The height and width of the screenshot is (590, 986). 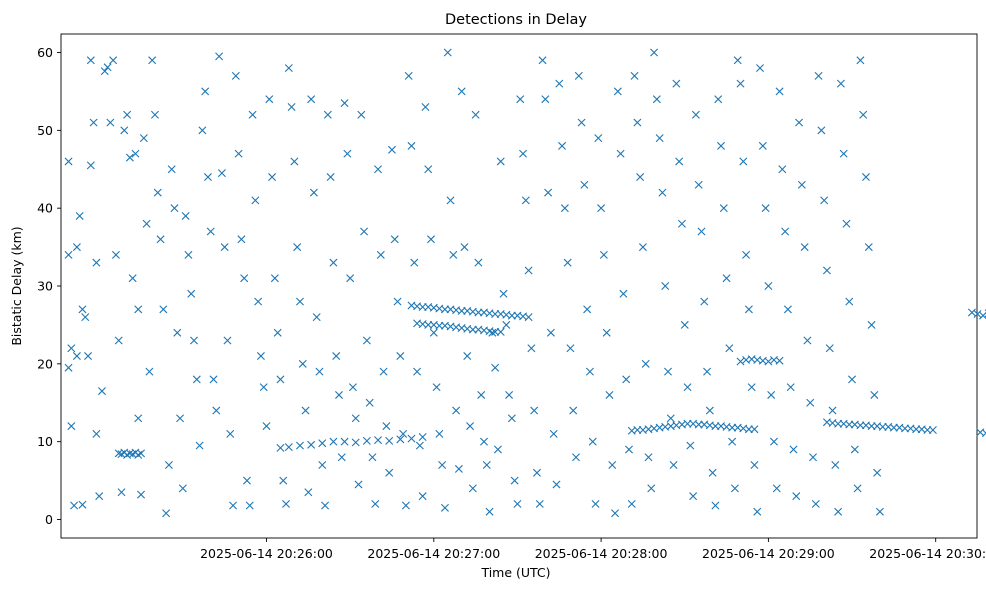 I want to click on x-tick-label: 2025-06-14 20:30:00, so click(x=927, y=553).